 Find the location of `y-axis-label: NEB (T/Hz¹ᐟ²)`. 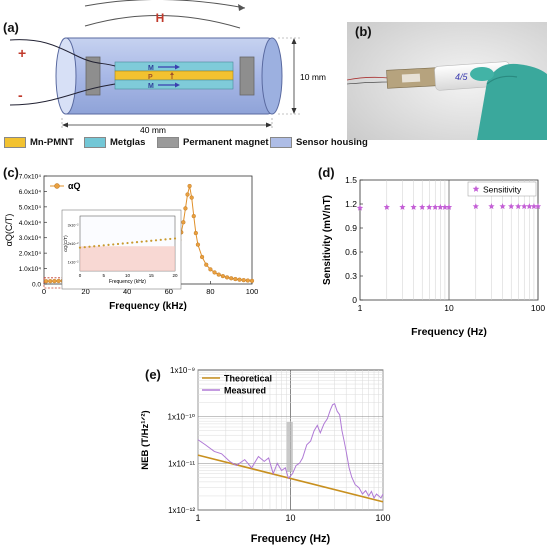

y-axis-label: NEB (T/Hz¹ᐟ²) is located at coordinates (145, 439).